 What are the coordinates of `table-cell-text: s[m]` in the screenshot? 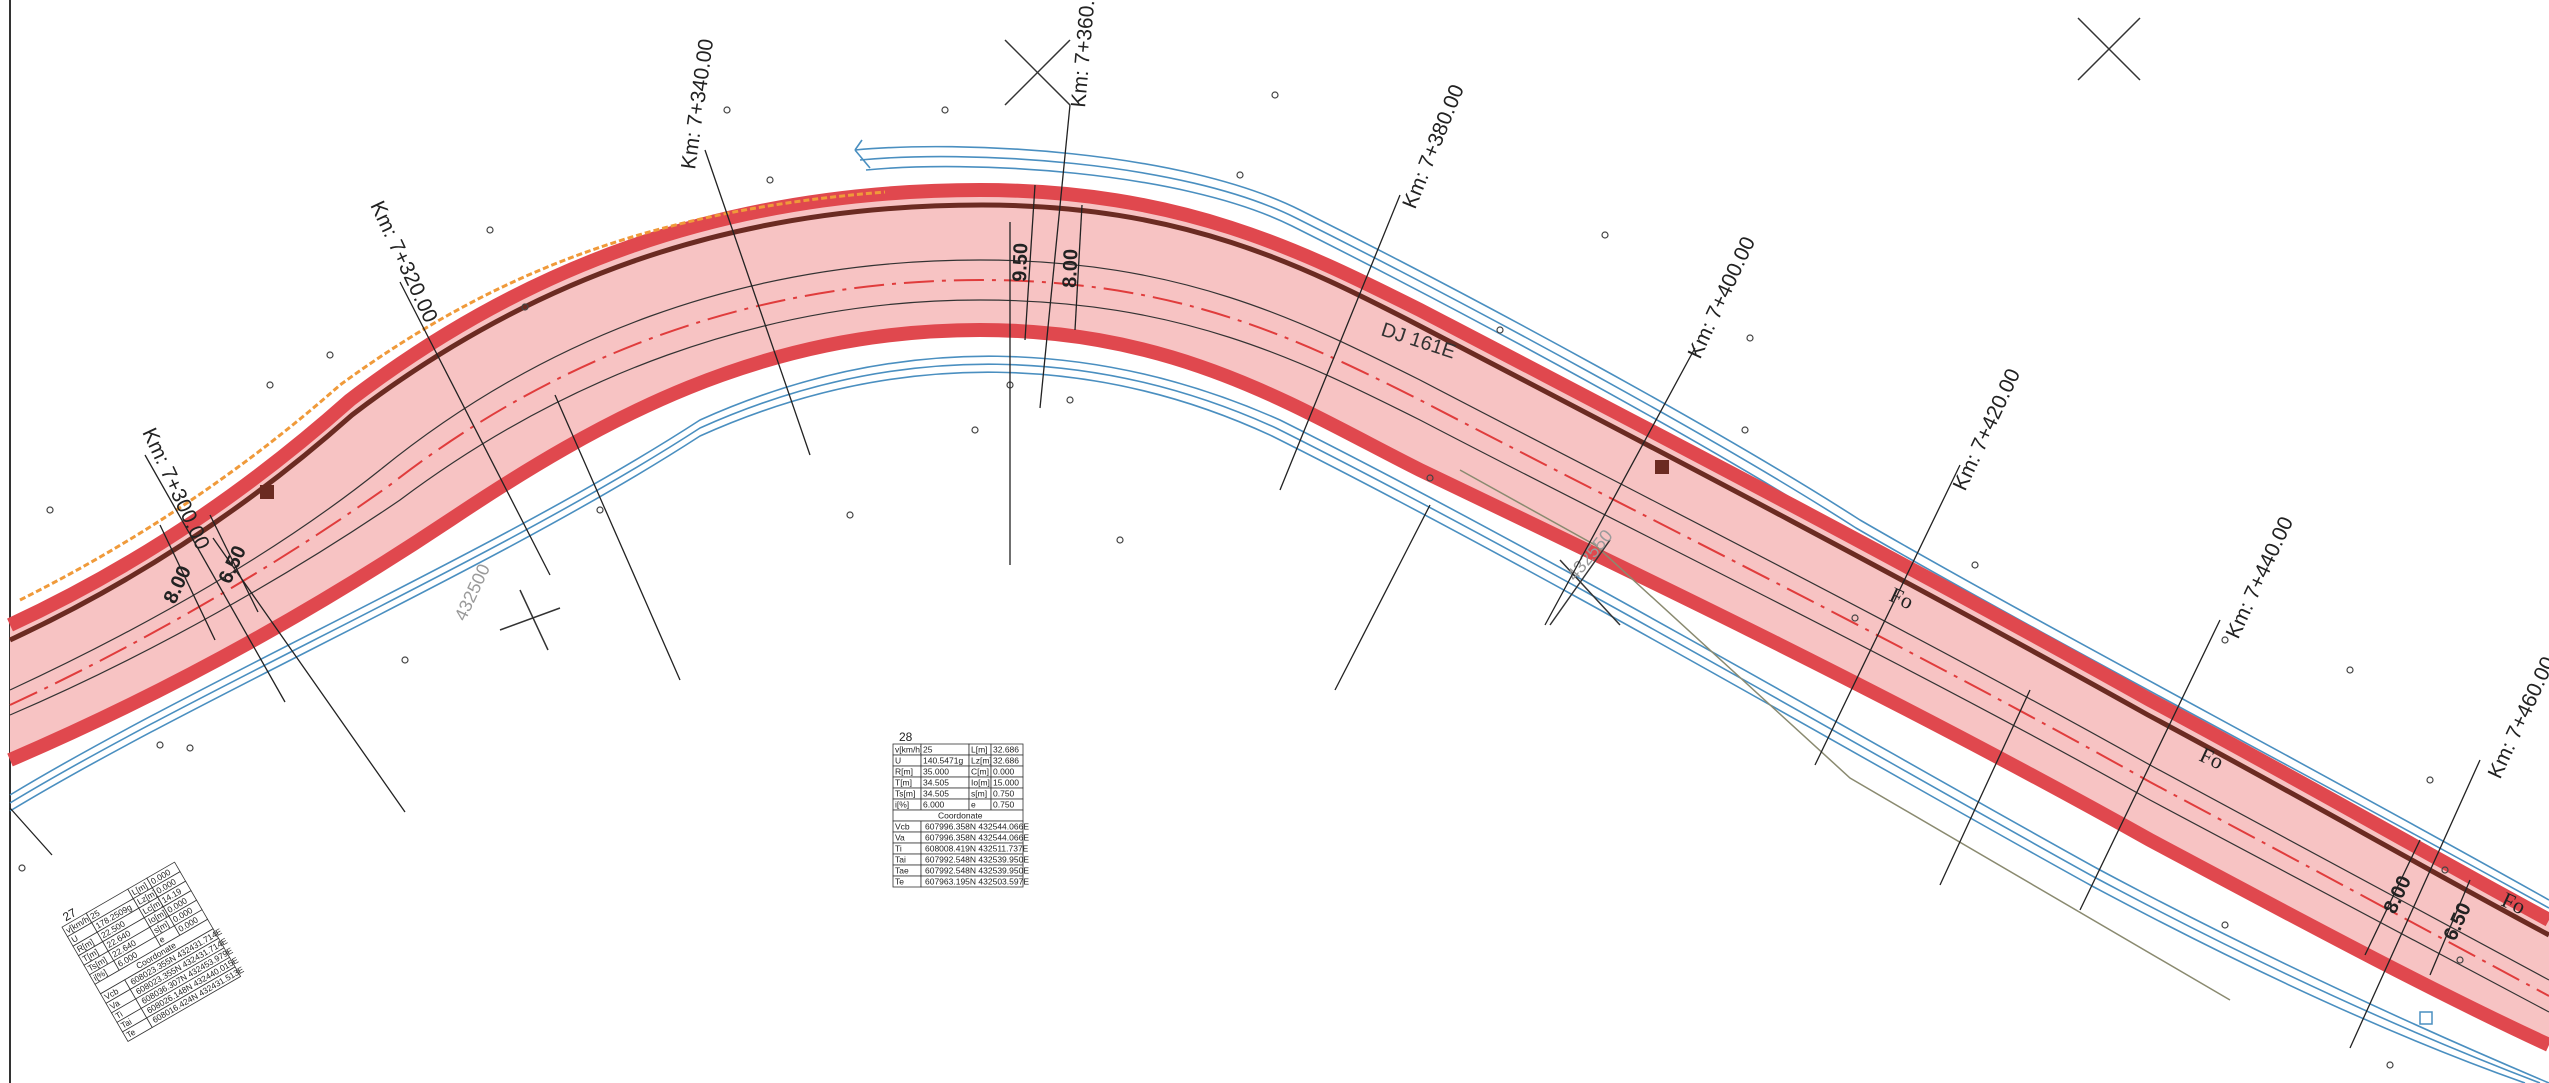 It's located at (979, 794).